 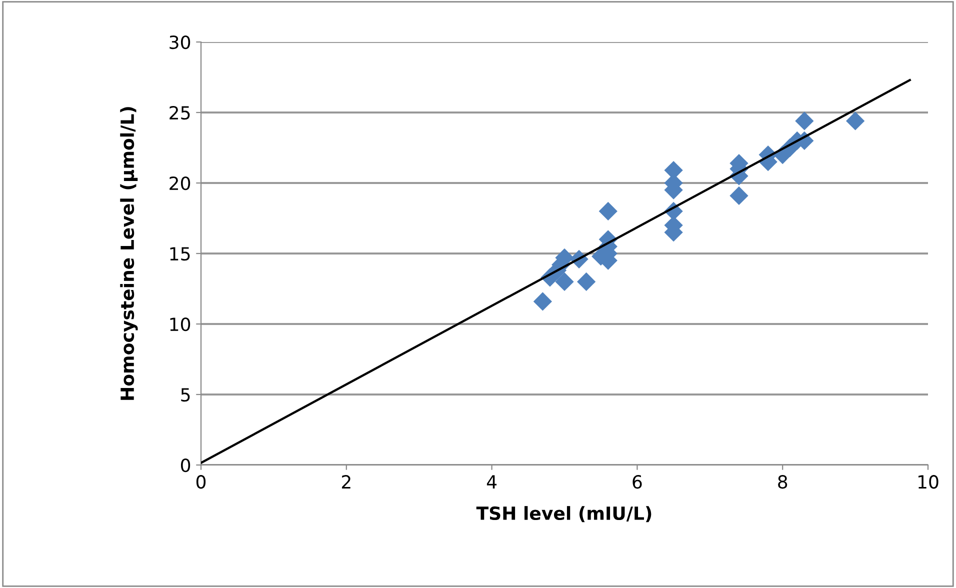 I want to click on x-tick-label: 6, so click(x=637, y=482).